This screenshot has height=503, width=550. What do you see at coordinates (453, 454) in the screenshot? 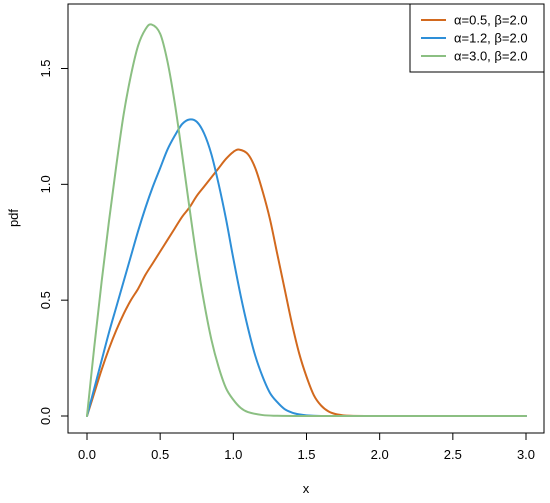
I see `x-tick-label: 2.5` at bounding box center [453, 454].